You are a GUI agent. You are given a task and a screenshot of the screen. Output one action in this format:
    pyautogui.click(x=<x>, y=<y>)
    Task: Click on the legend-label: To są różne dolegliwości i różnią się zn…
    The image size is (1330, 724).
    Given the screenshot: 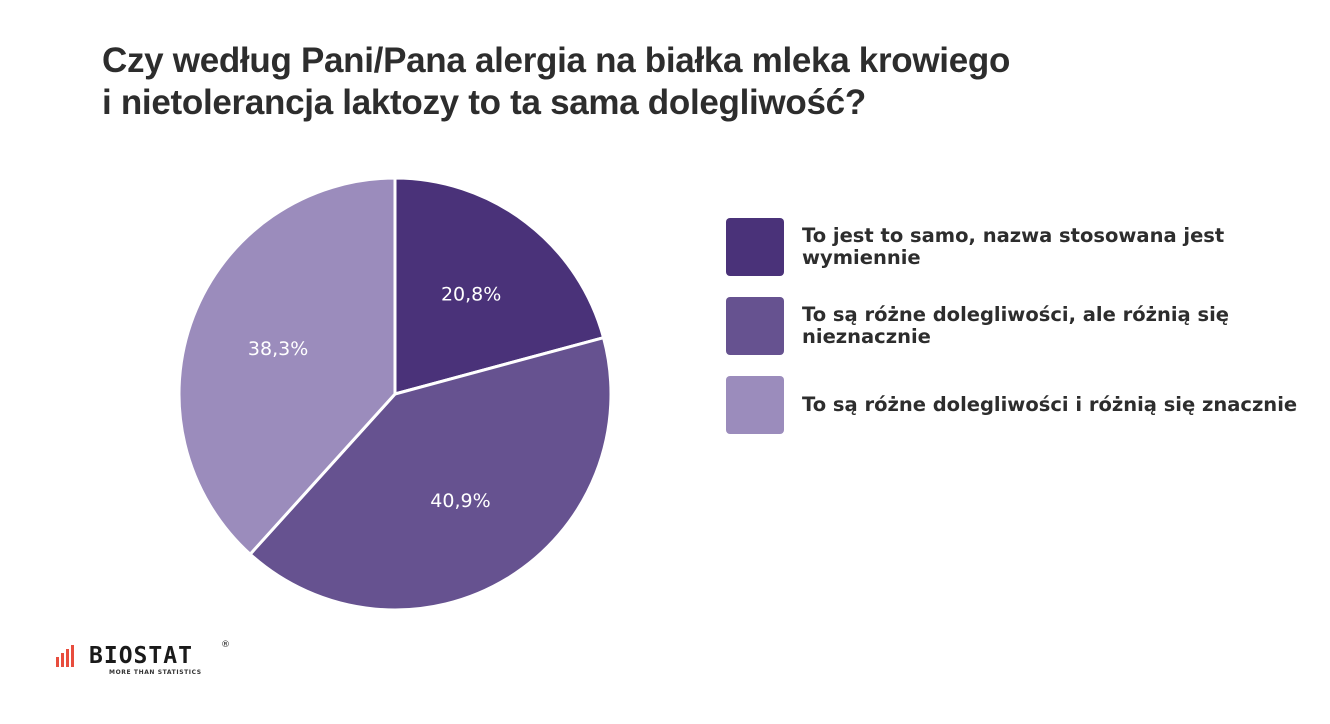 What is the action you would take?
    pyautogui.click(x=1050, y=404)
    